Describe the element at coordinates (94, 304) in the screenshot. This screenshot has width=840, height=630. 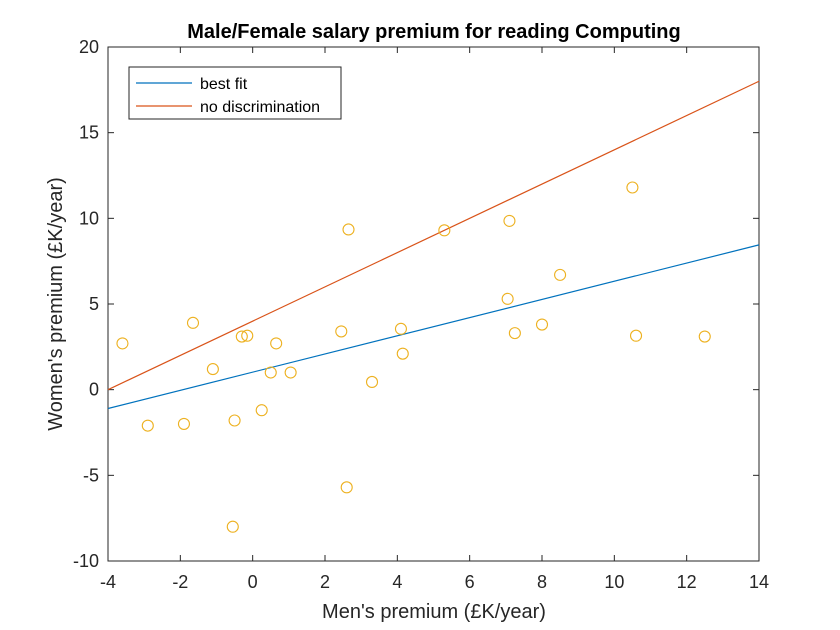
I see `y-tick-label: 5` at that location.